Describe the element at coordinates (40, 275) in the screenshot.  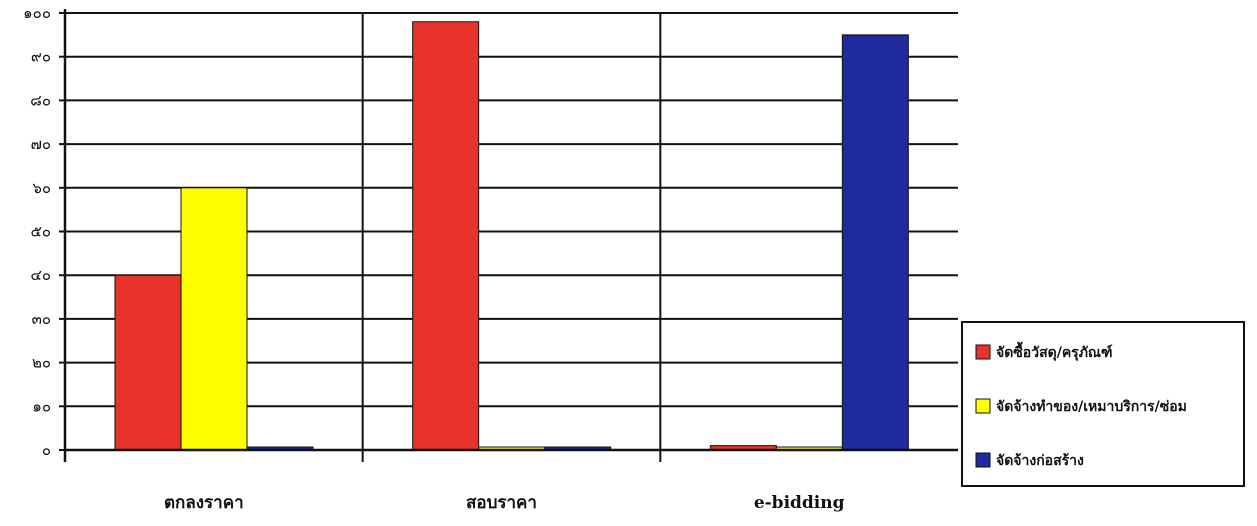
I see `y-tick-label: ๔๐` at that location.